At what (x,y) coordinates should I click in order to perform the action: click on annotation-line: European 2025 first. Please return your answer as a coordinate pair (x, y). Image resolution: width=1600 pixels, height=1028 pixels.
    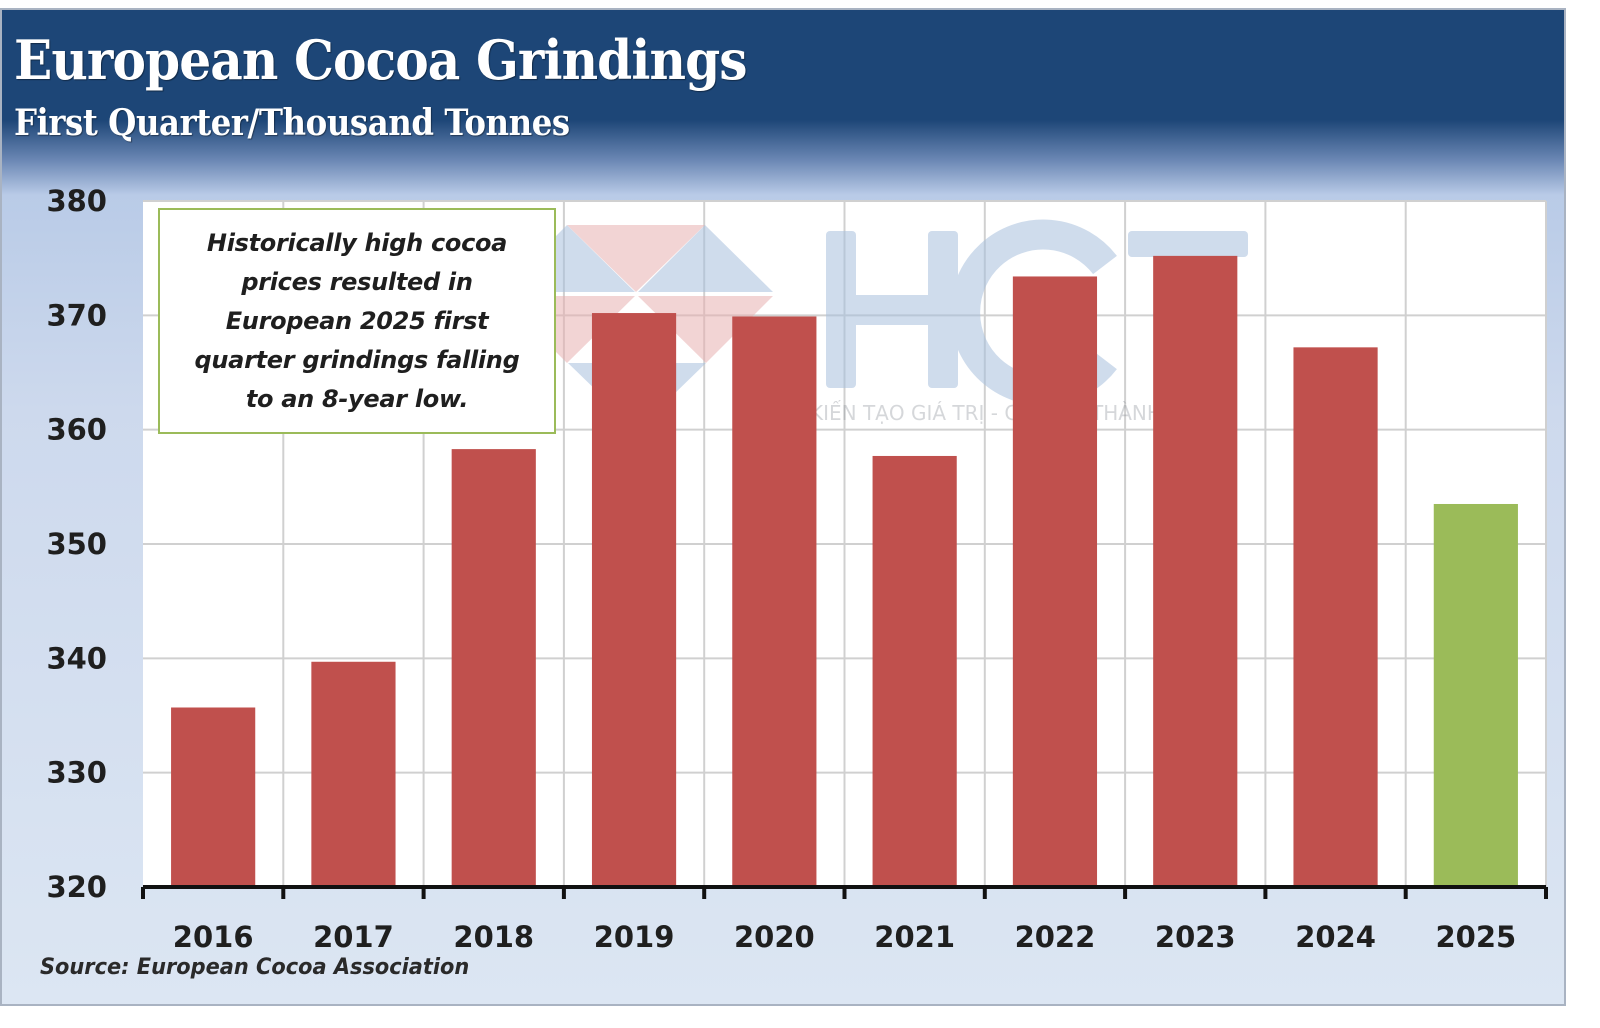
    Looking at the image, I should click on (357, 320).